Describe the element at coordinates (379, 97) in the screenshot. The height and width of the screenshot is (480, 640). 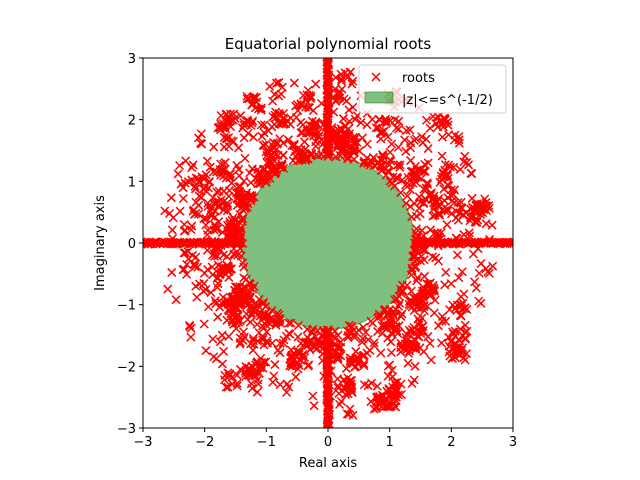
I see `legend-circle-swatch` at that location.